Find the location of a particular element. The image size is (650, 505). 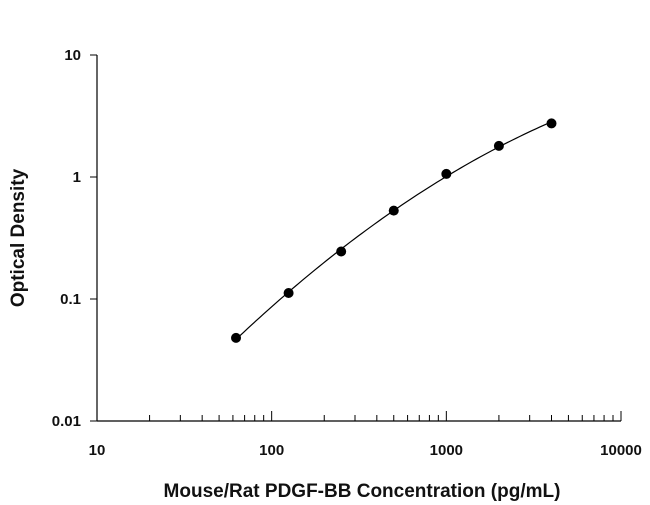

x-tick-label: 100 is located at coordinates (271, 450).